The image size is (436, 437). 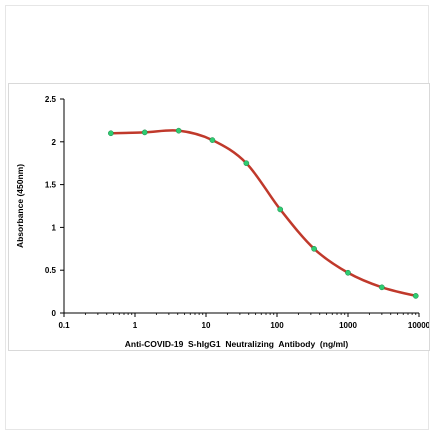 What do you see at coordinates (418, 325) in the screenshot?
I see `x-tick-label: 10000` at bounding box center [418, 325].